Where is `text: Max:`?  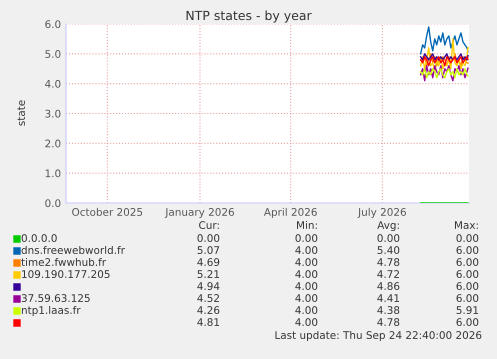 text: Max: is located at coordinates (466, 225).